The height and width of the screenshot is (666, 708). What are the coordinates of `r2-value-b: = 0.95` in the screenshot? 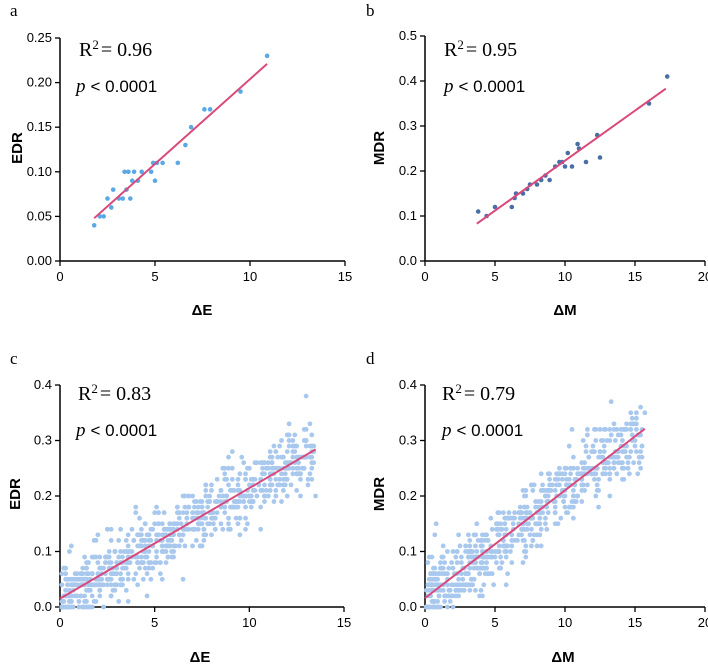 It's located at (491, 50).